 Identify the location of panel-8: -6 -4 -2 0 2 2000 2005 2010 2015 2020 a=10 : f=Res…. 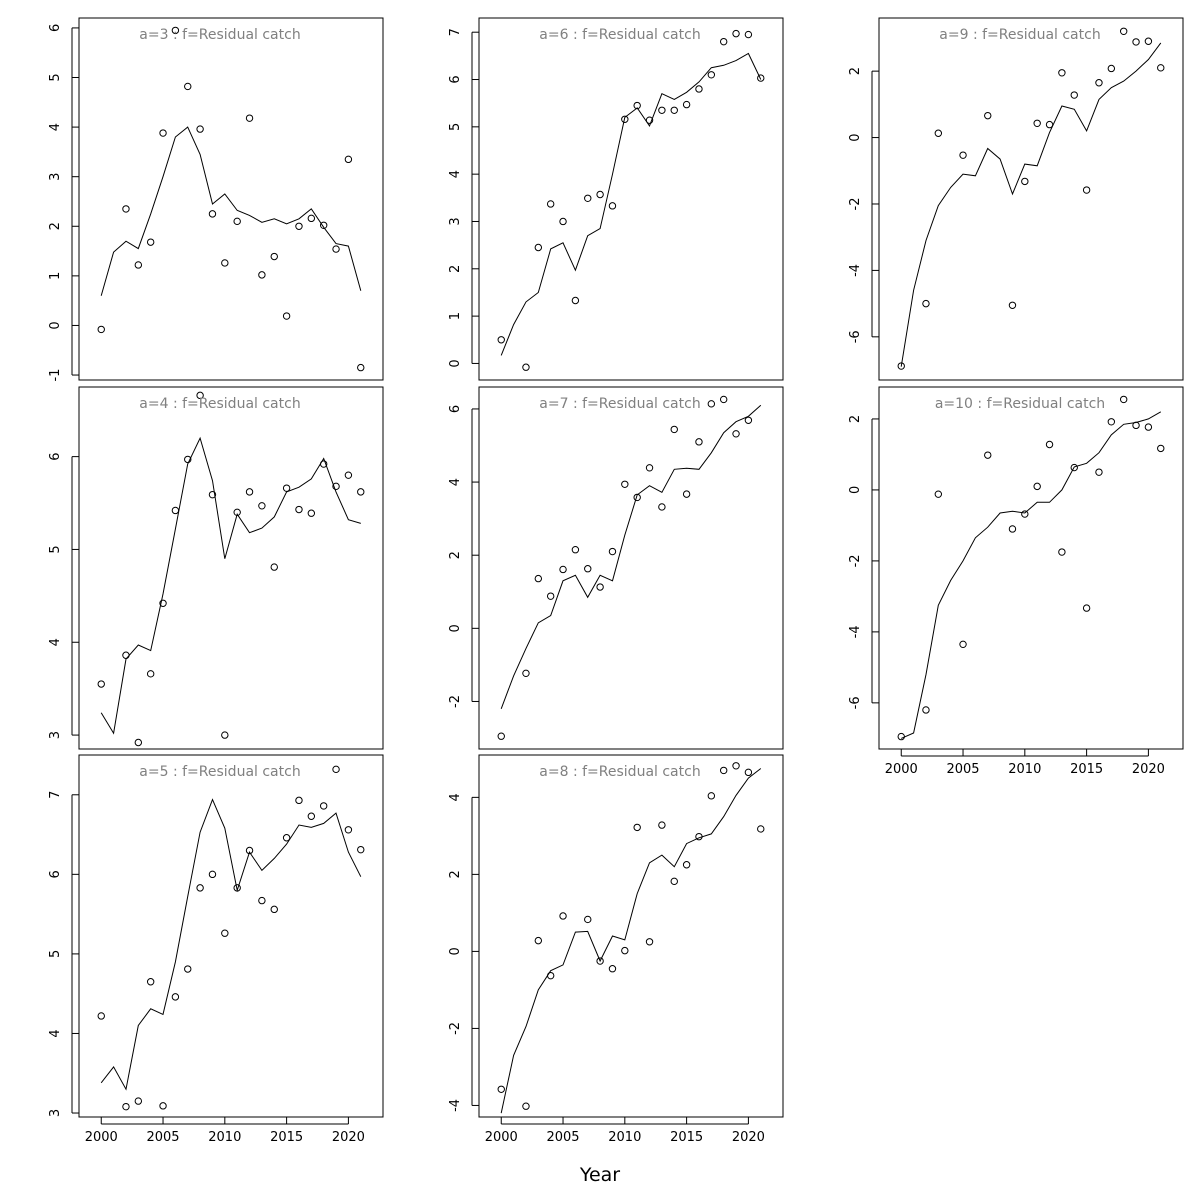
(1016, 581).